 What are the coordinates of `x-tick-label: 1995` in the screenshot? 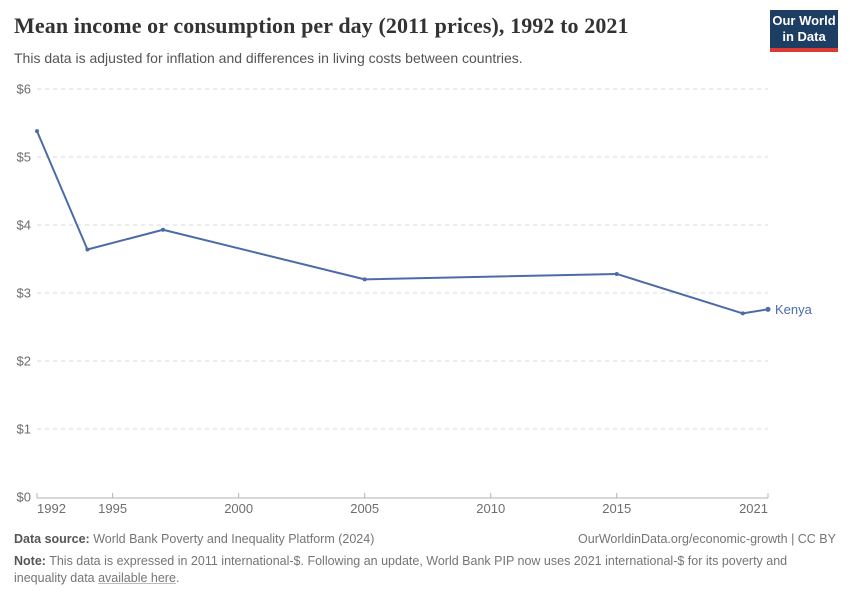 It's located at (112, 508).